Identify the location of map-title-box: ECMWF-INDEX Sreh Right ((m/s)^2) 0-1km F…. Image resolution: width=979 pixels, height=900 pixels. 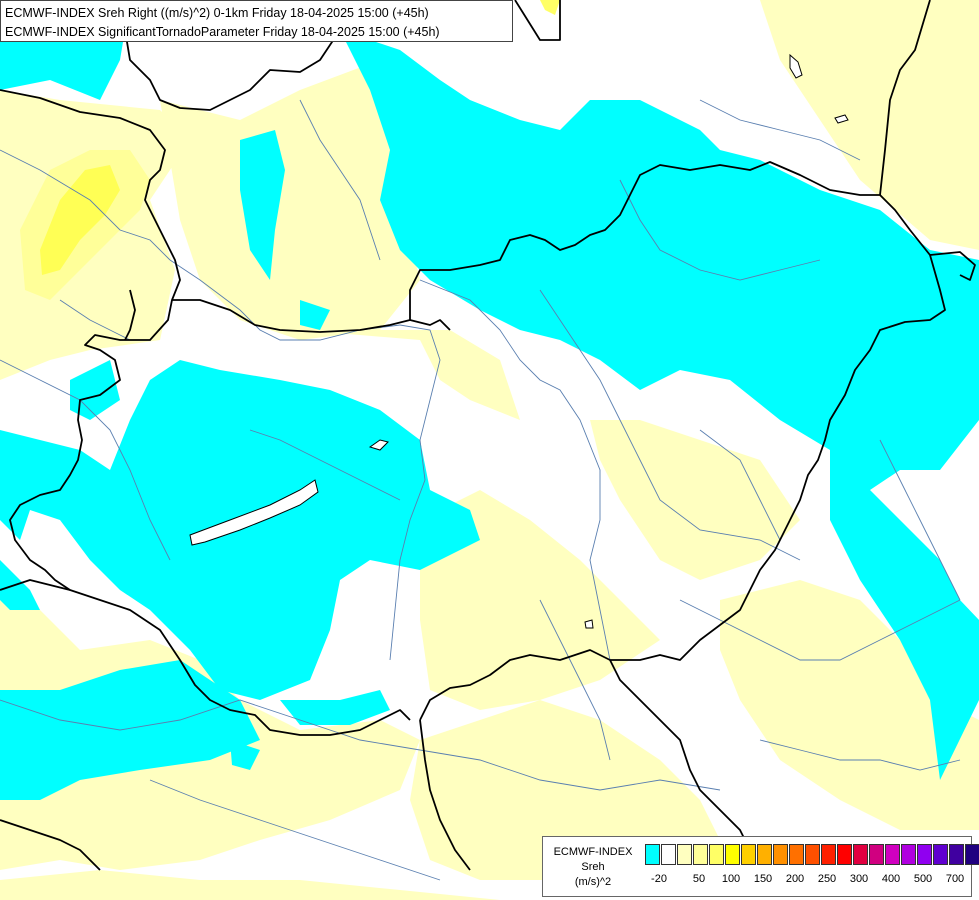
(256, 21).